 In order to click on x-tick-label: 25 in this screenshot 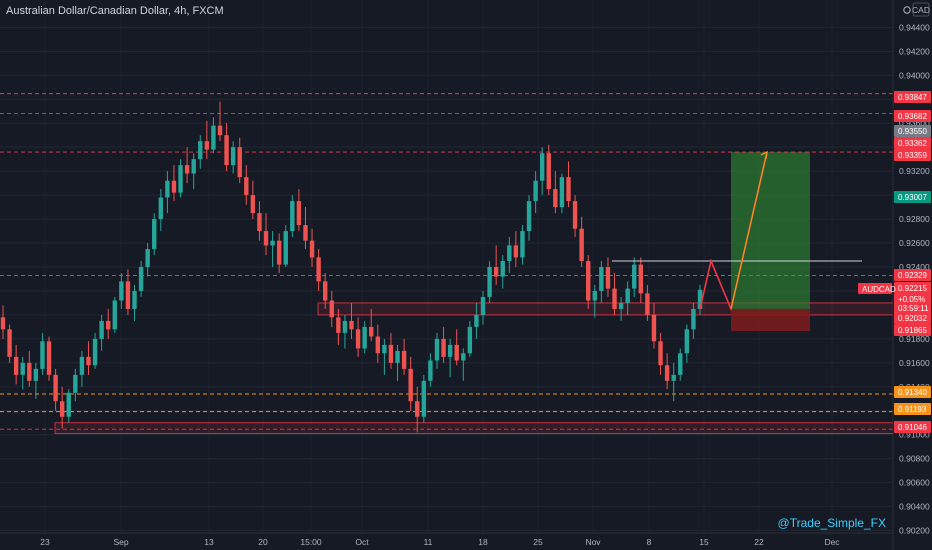, I will do `click(538, 542)`.